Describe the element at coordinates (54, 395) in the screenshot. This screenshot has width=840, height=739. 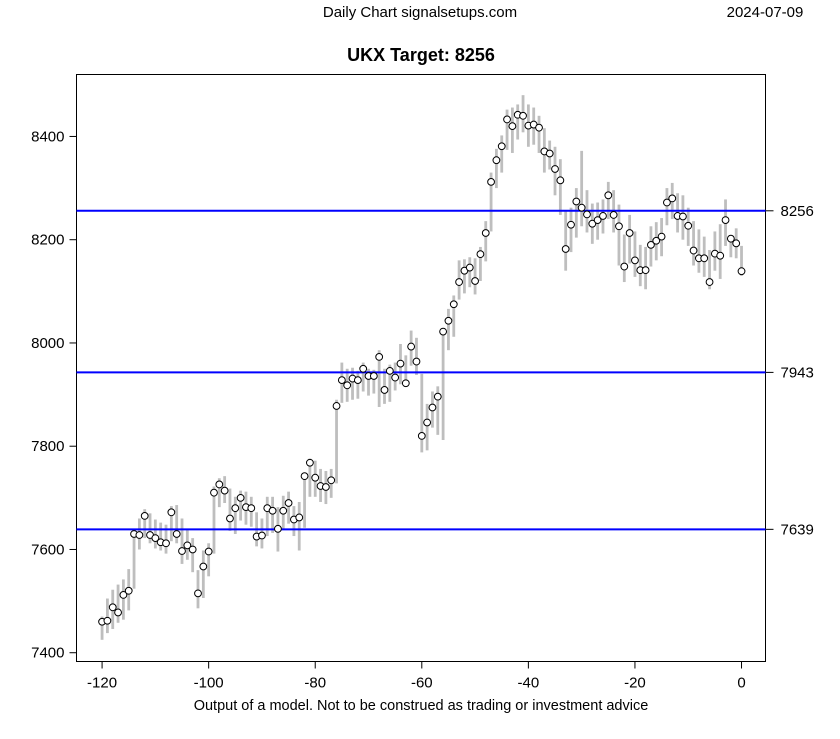
I see `y-axis-ticks: 7400 7600 7800 8000 8200 8400` at that location.